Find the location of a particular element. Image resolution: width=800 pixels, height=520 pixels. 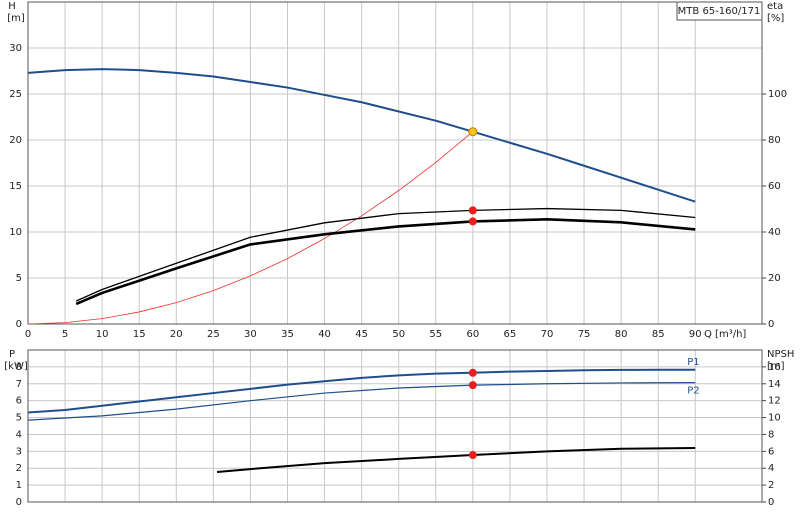

chart-title: MTB 65-160/171 is located at coordinates (719, 11).